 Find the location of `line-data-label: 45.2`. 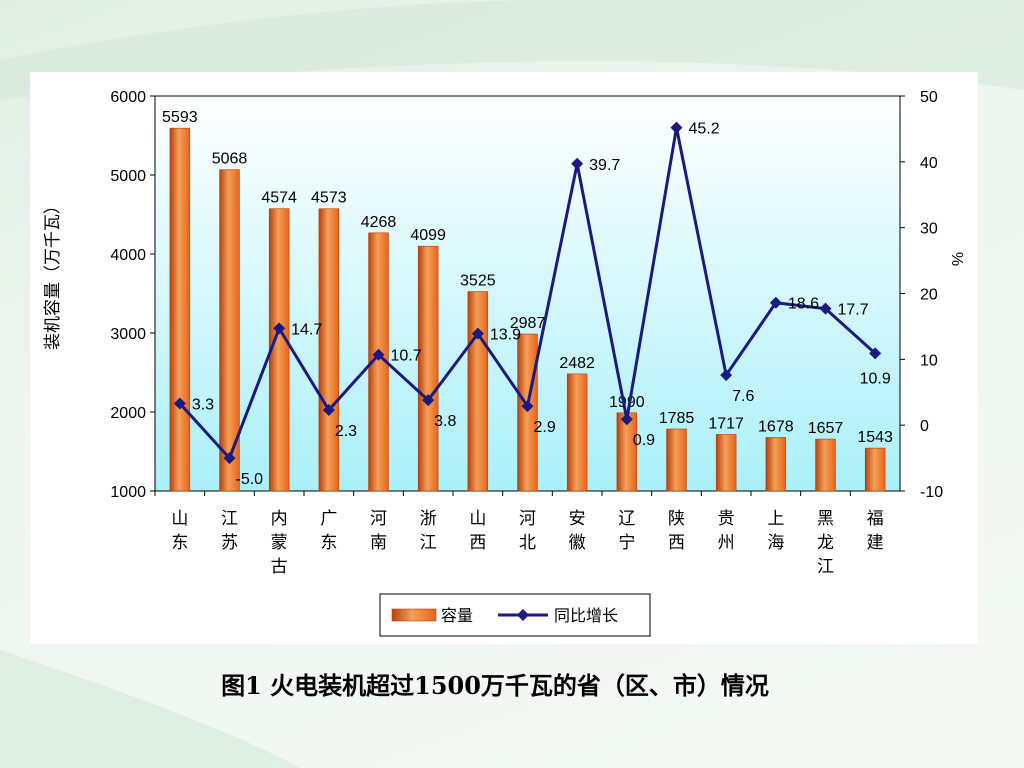

line-data-label: 45.2 is located at coordinates (704, 129).